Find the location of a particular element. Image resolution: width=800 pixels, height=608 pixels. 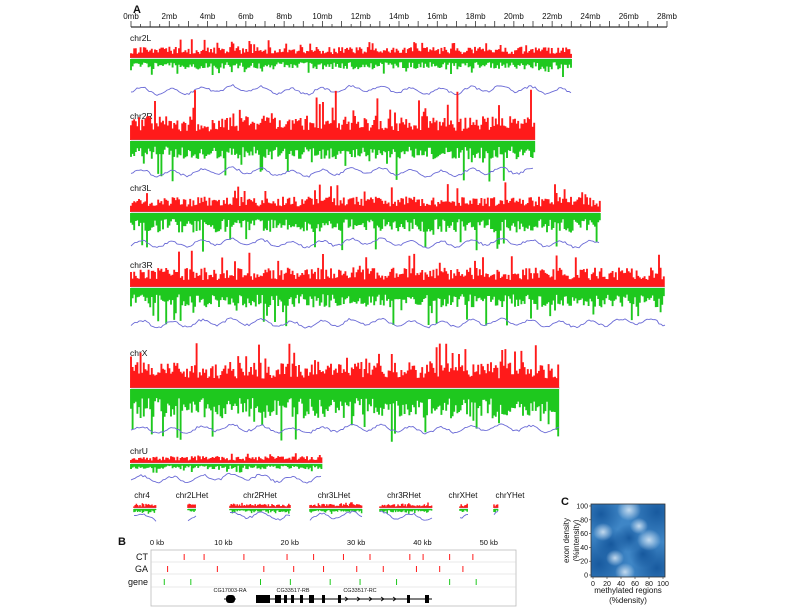

browser-tick-label: 0 kb is located at coordinates (157, 542).